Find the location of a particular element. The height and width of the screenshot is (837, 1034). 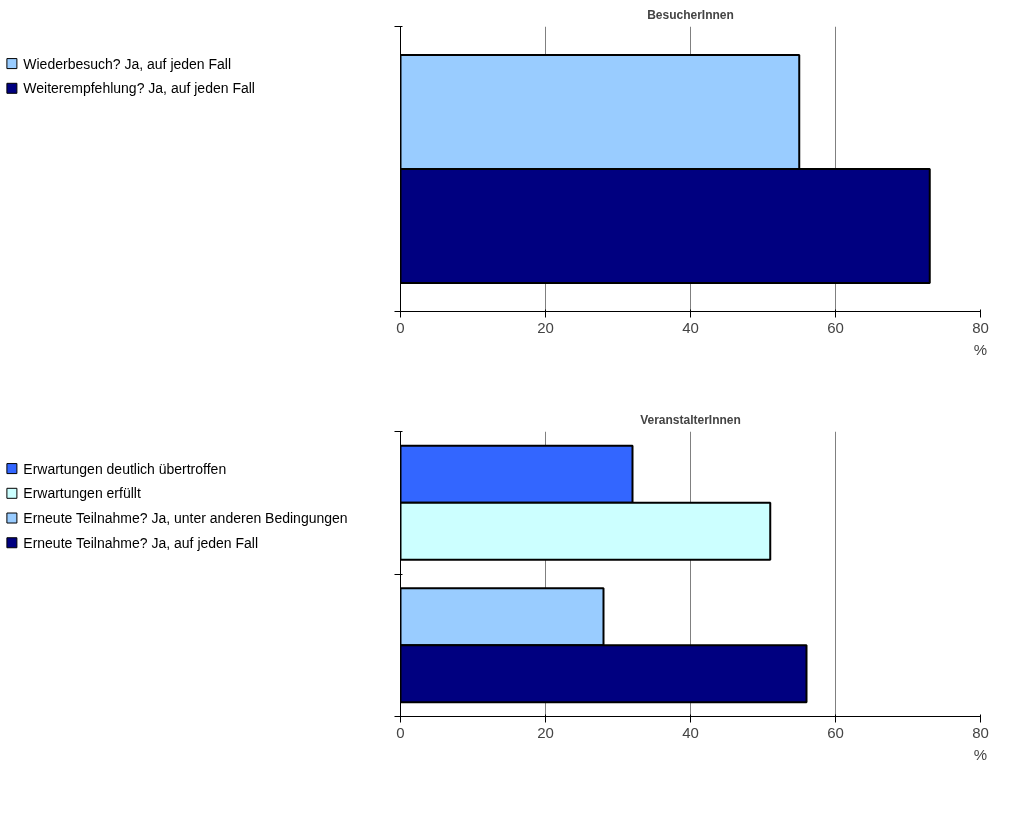

legend-label: Erwartungen deutlich übertroffen is located at coordinates (125, 468).